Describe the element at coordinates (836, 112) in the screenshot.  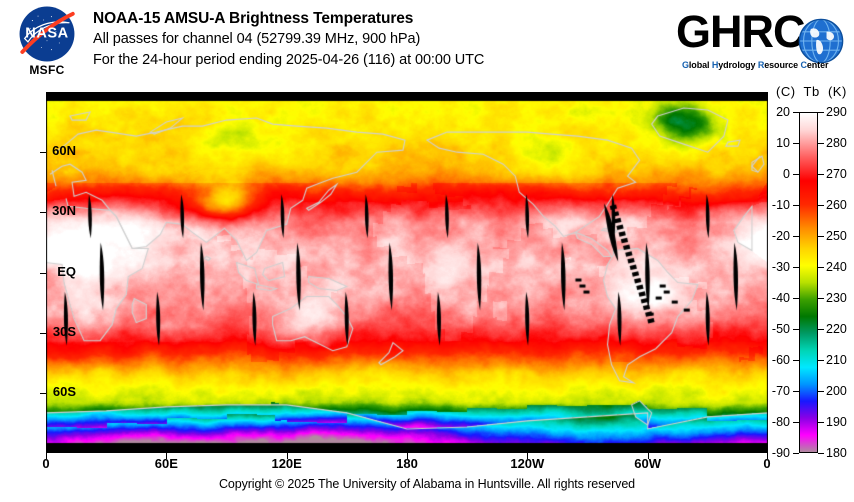
I see `colorbar-label-kelvin: 290` at that location.